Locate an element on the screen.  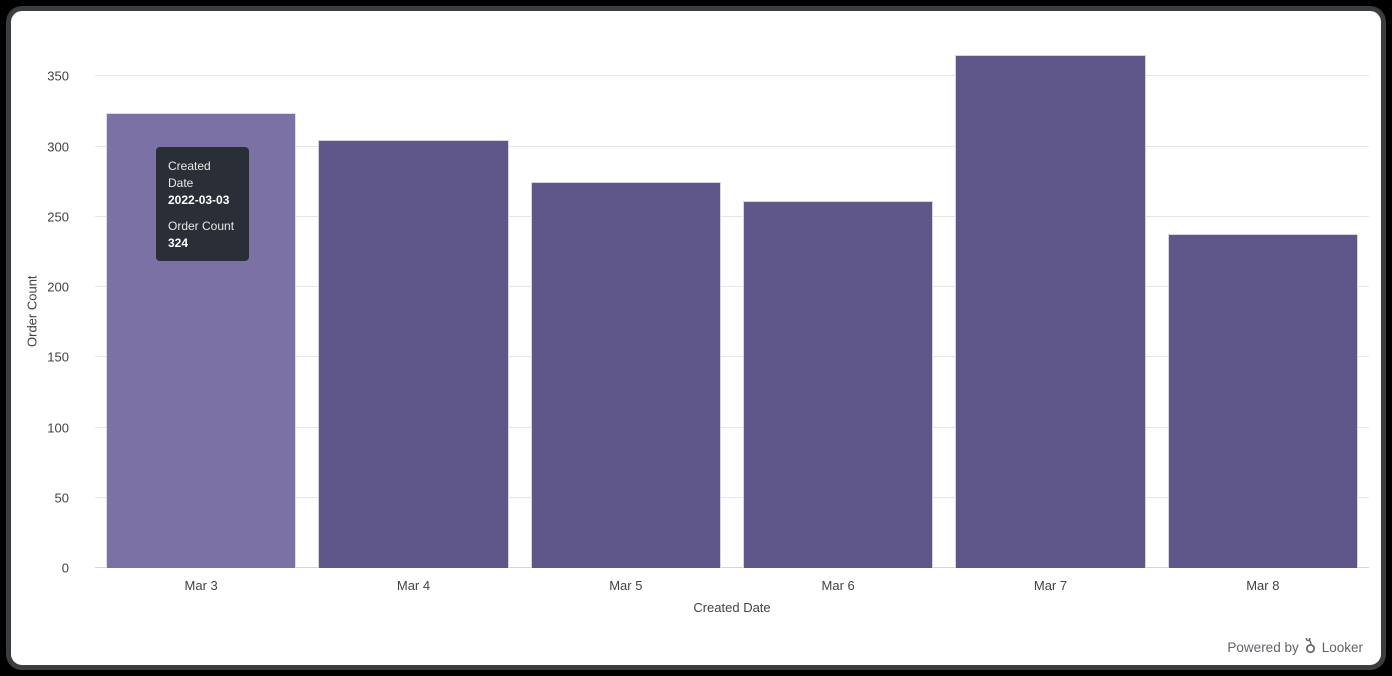
y-tick-label: 200 is located at coordinates (58, 287).